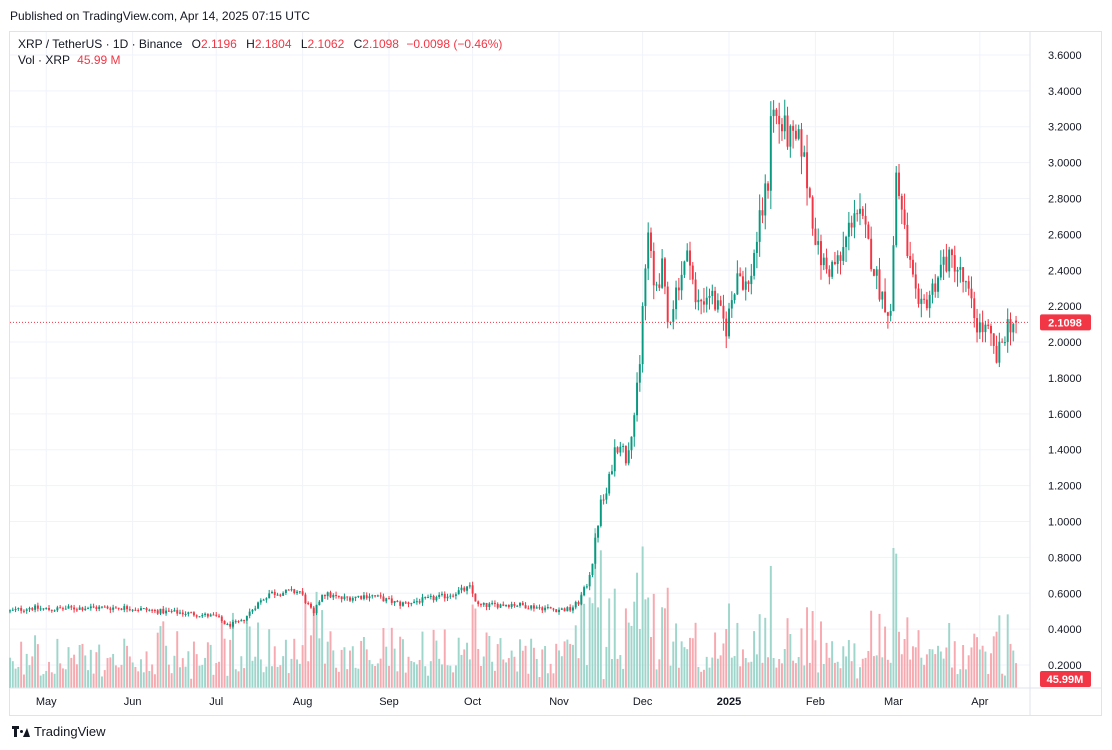 Image resolution: width=1112 pixels, height=750 pixels. What do you see at coordinates (100, 44) in the screenshot?
I see `symbol-label: XRP / TetherUS · 1D · Binance` at bounding box center [100, 44].